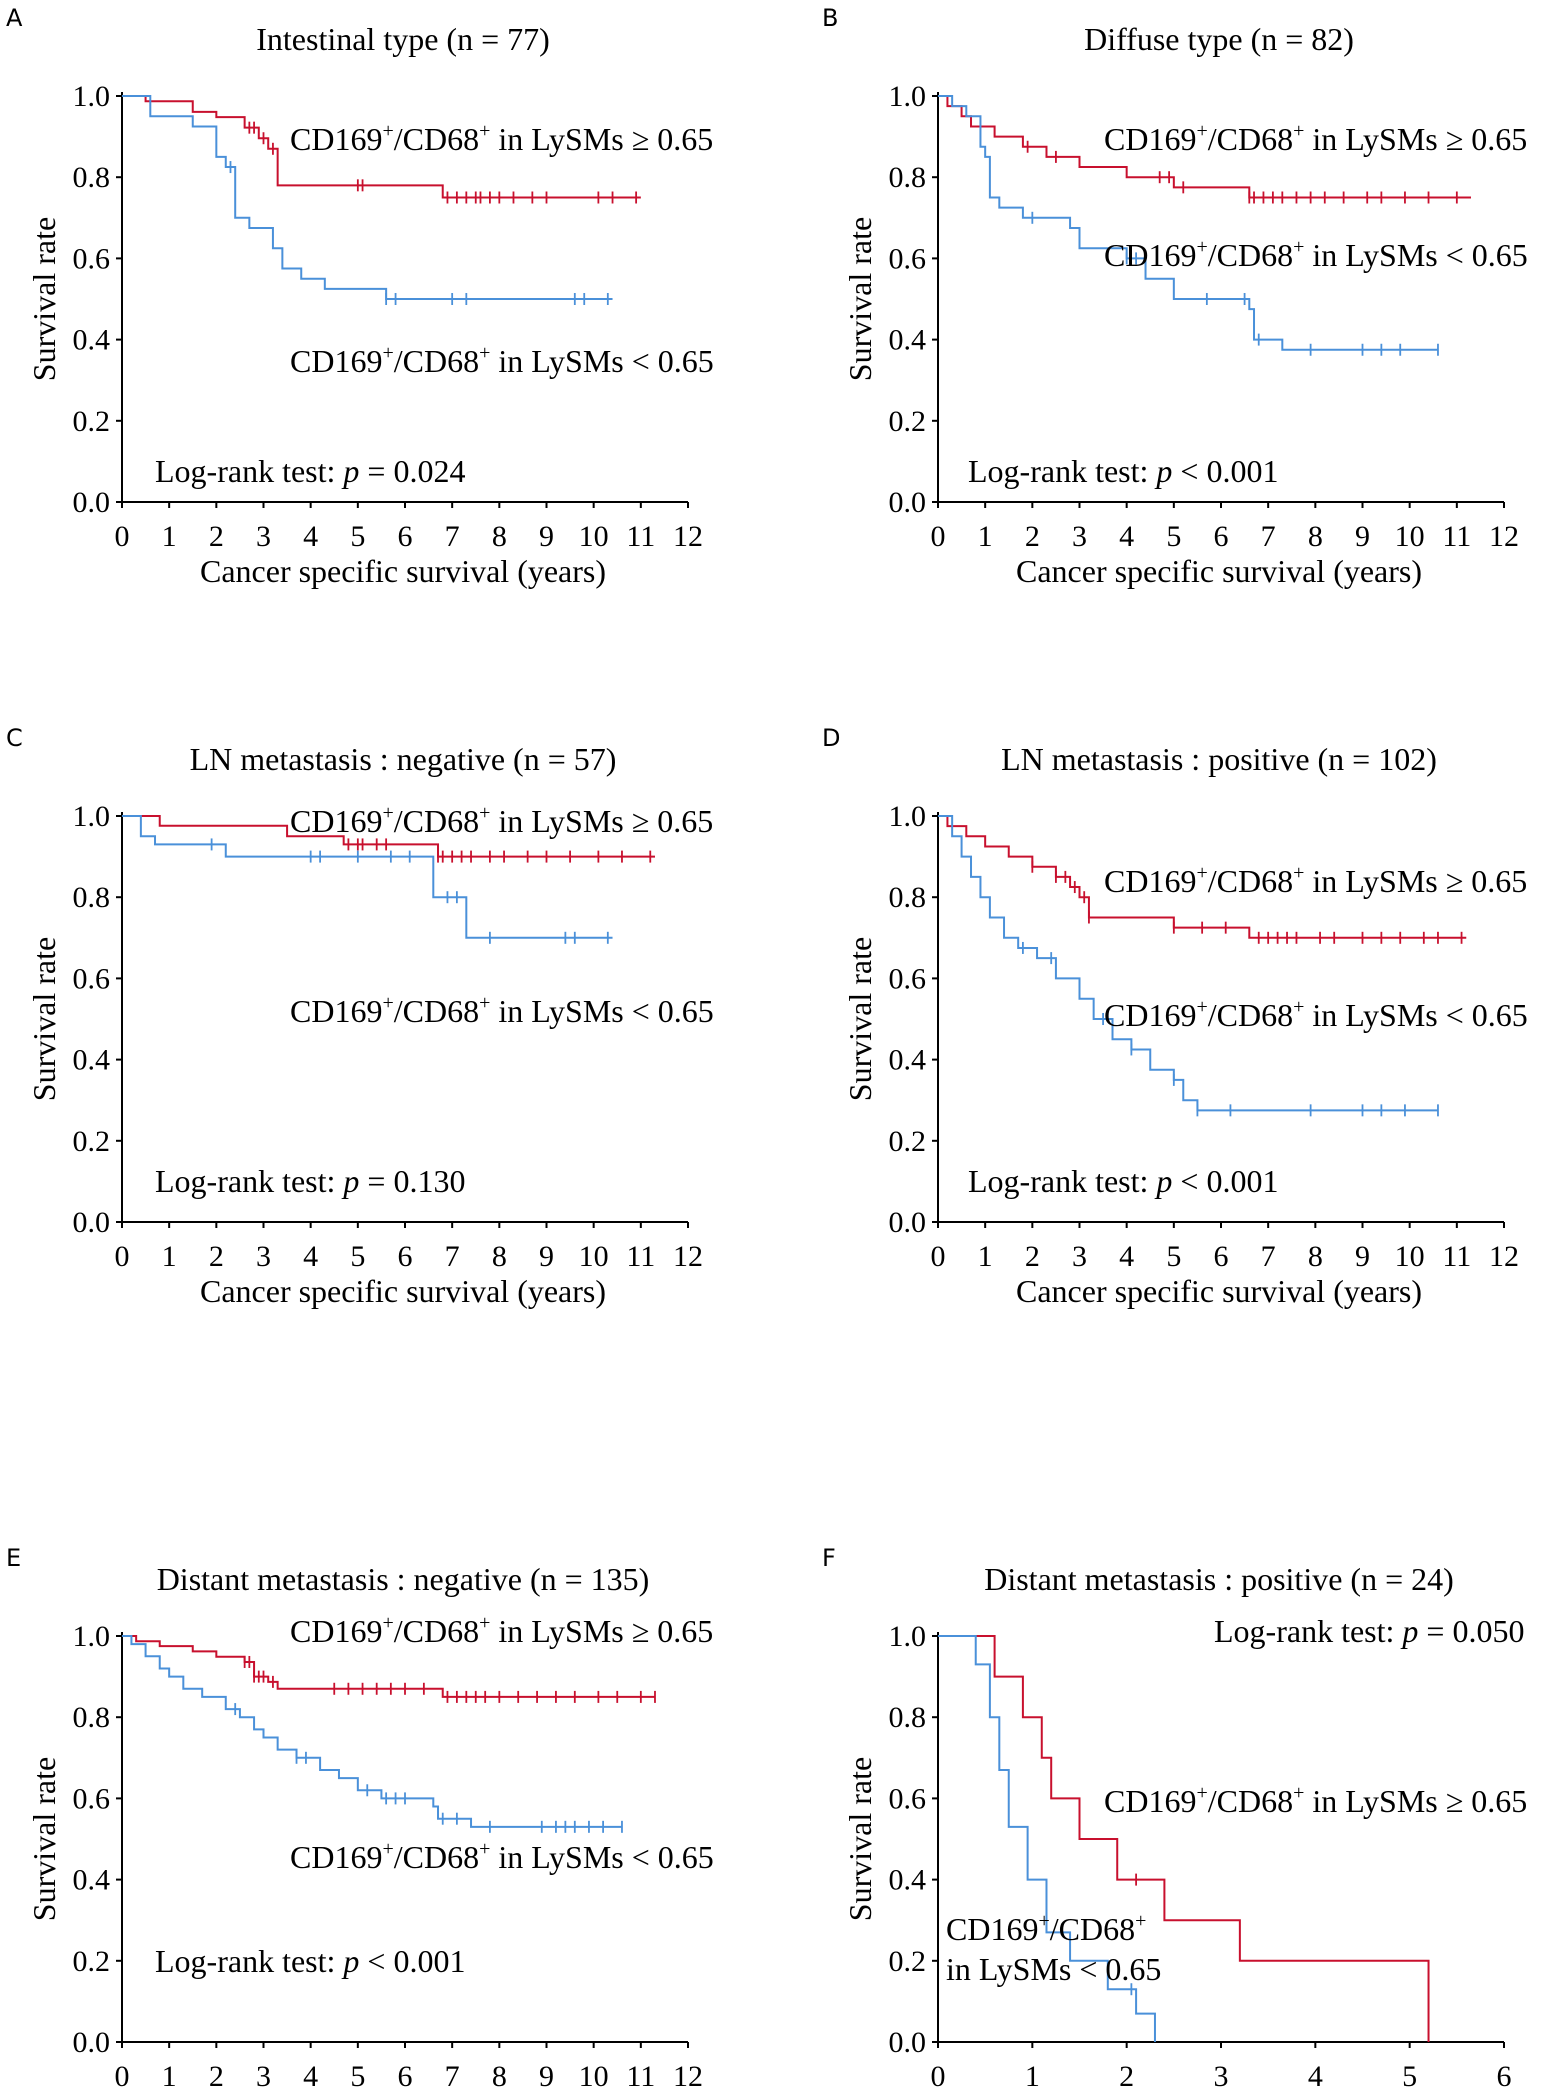 This screenshot has width=1562, height=2094. I want to click on x-tick-label: 11, so click(640, 1256).